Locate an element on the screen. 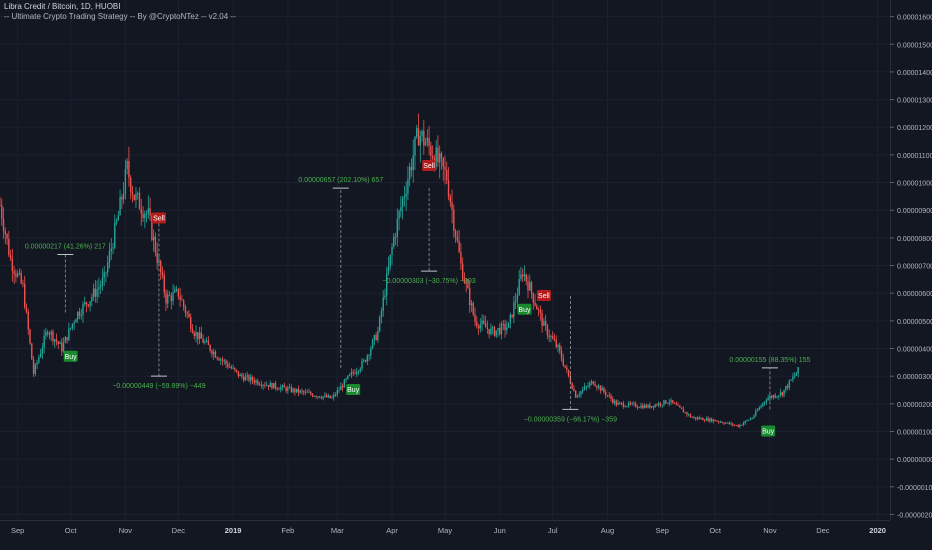 The image size is (932, 550). time-tick-label: Nov is located at coordinates (770, 530).